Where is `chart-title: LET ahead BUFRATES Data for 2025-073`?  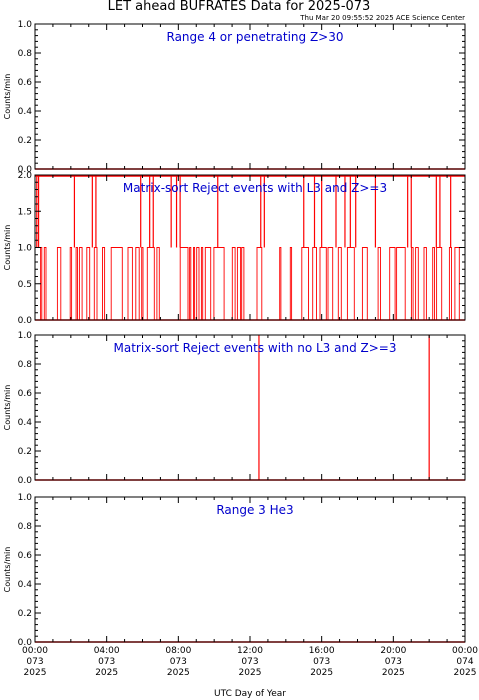 chart-title: LET ahead BUFRATES Data for 2025-073 is located at coordinates (239, 7).